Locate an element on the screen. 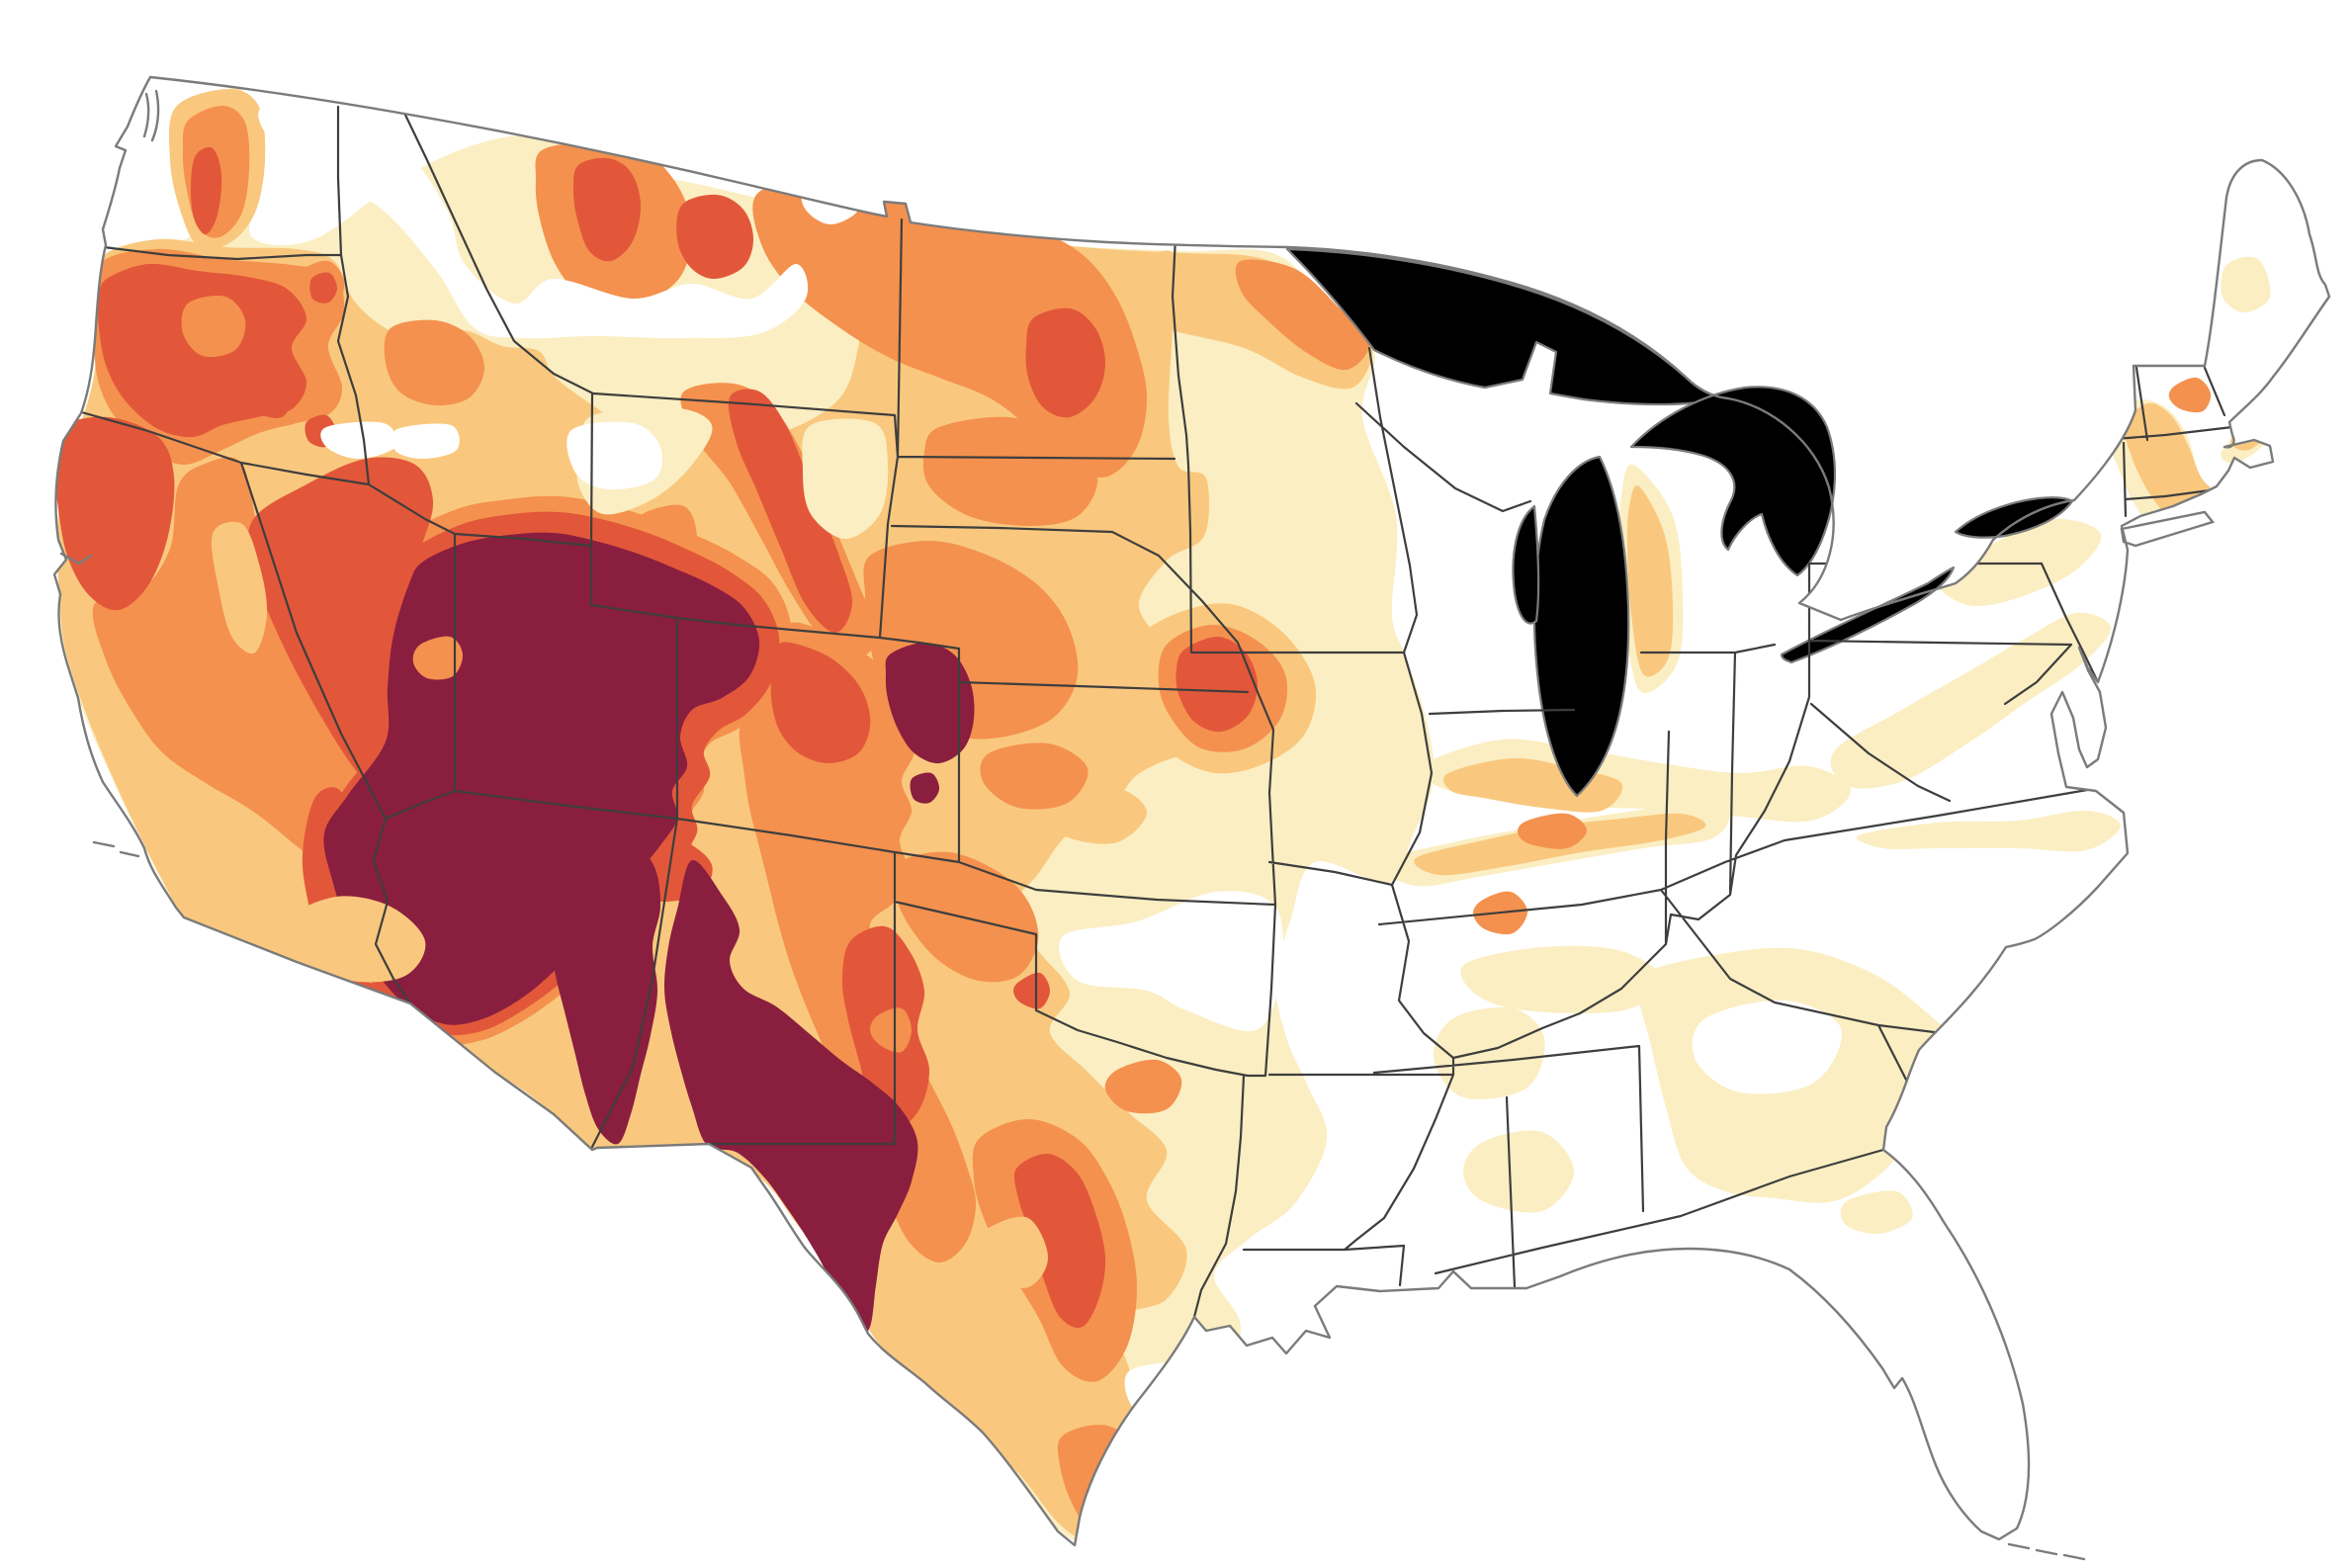 Image resolution: width=2352 pixels, height=1568 pixels. drought-region-mobile-patch-d0 is located at coordinates (1590, 1300).